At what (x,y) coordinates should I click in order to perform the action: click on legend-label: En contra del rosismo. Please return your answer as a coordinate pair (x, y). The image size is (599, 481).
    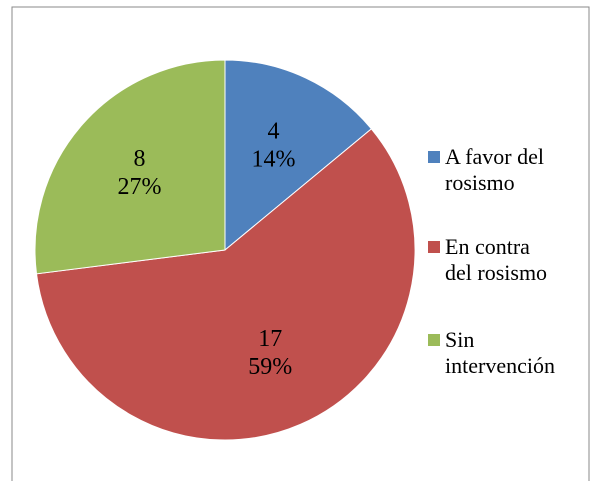
    Looking at the image, I should click on (496, 259).